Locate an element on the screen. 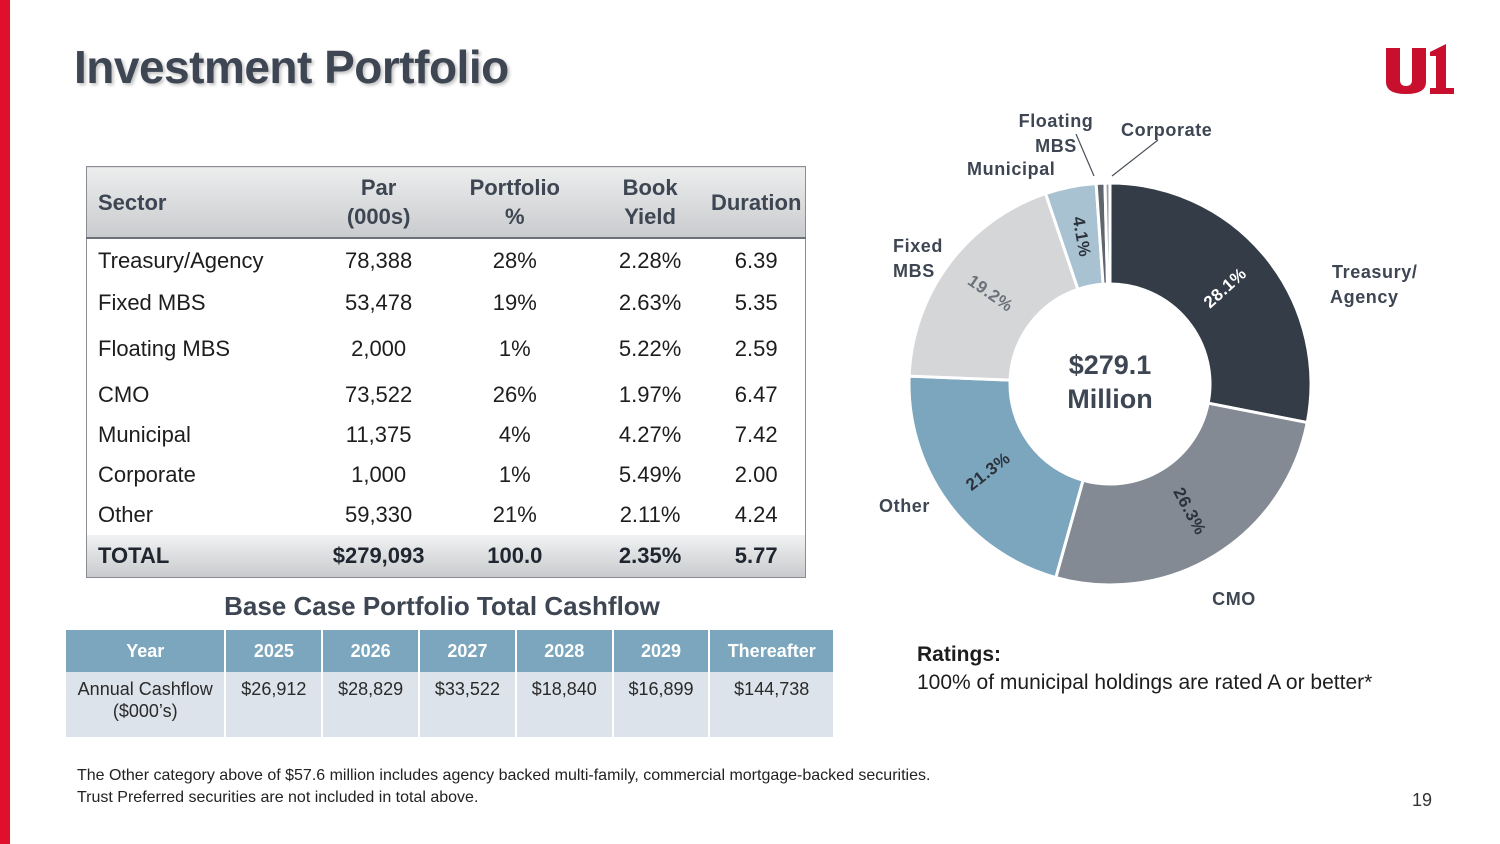 Image resolution: width=1500 pixels, height=844 pixels. total-cell: 5.77 is located at coordinates (756, 556).